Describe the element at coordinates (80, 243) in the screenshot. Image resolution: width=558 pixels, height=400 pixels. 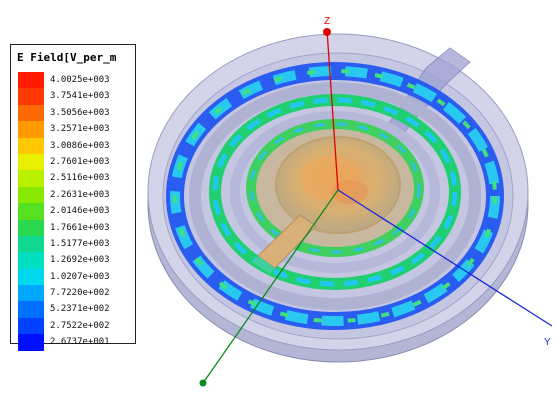
I see `legend-value: 1.5177e+003` at that location.